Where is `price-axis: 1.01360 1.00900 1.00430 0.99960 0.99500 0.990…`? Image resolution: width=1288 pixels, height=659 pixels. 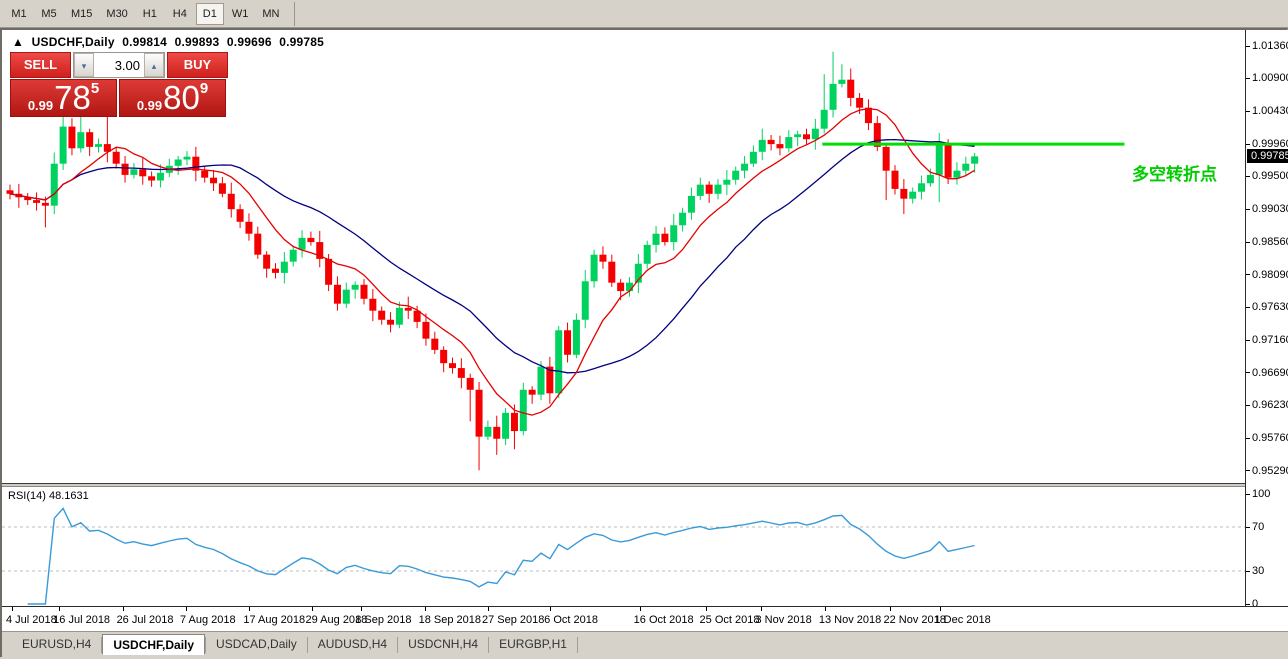
price-axis: 1.01360 1.00900 1.00430 0.99960 0.99500 0.990… is located at coordinates (1266, 330).